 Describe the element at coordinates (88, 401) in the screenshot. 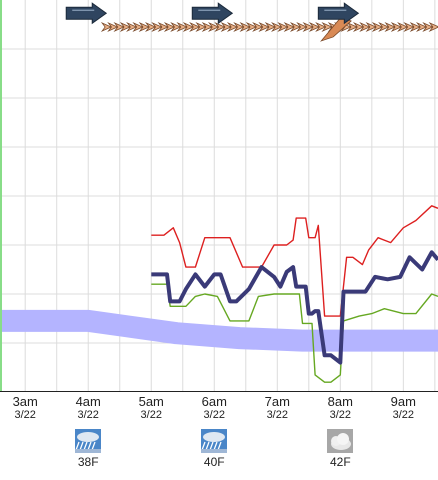

I see `x-tick-time: 4am` at that location.